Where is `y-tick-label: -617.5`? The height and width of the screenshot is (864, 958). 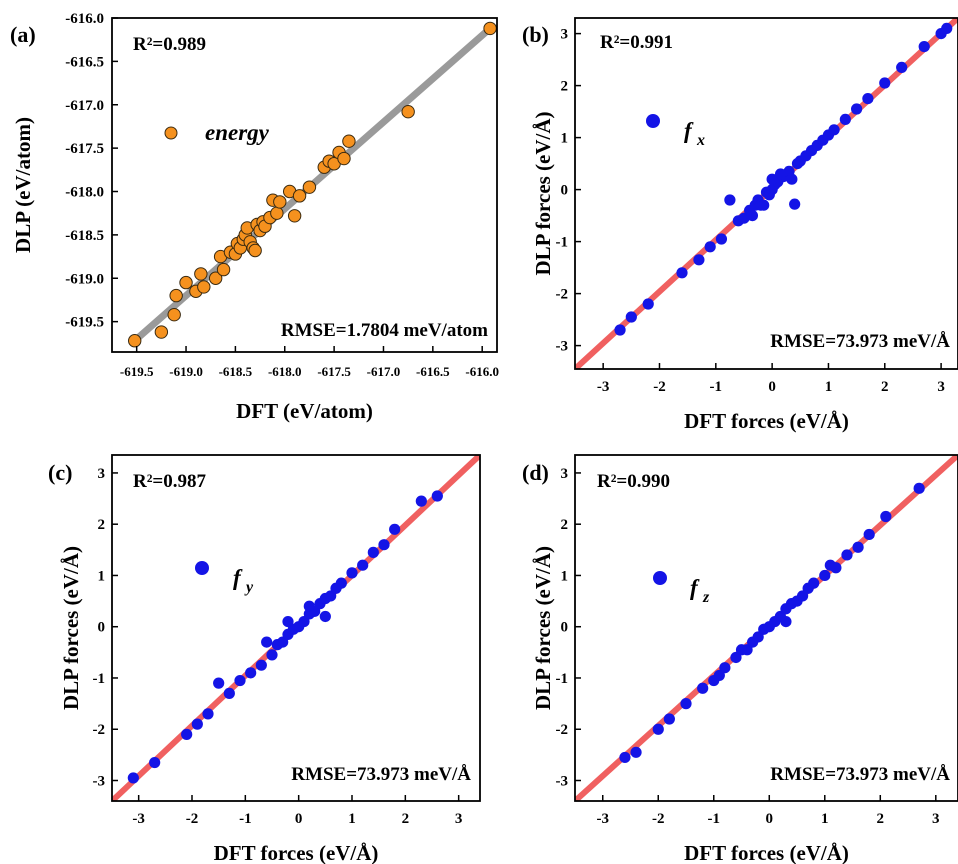
y-tick-label: -617.5 is located at coordinates (84, 149).